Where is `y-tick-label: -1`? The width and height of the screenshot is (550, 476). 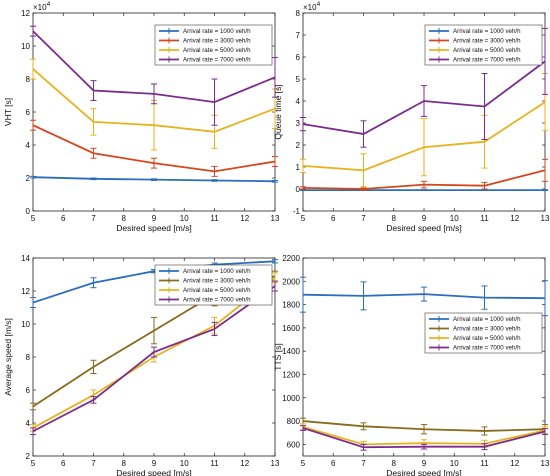 y-tick-label: -1 is located at coordinates (297, 211).